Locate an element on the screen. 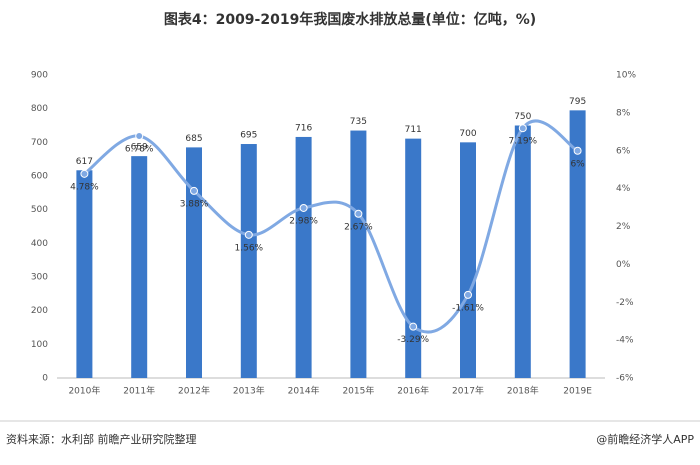 This screenshot has width=700, height=465. y-tick-label: 100 is located at coordinates (39, 345).